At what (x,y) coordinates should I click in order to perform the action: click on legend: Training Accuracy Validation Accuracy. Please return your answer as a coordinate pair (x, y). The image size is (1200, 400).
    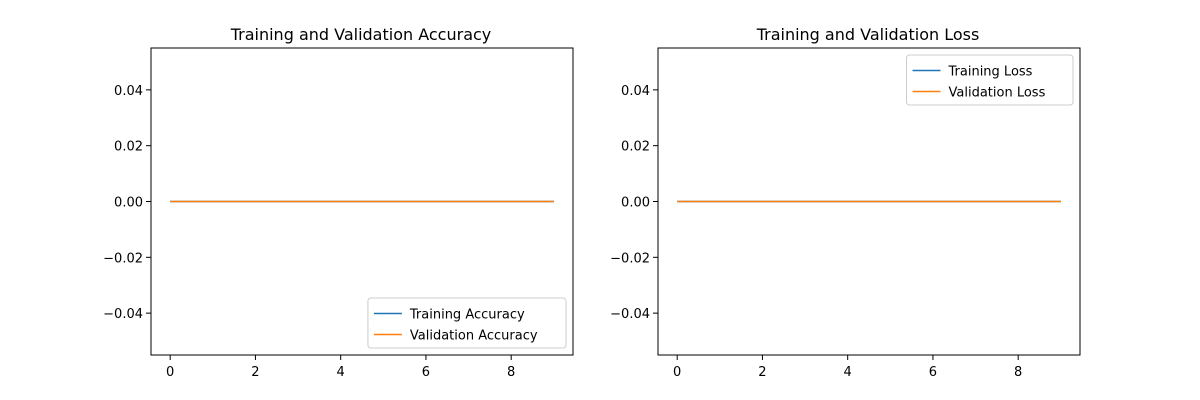
    Looking at the image, I should click on (467, 323).